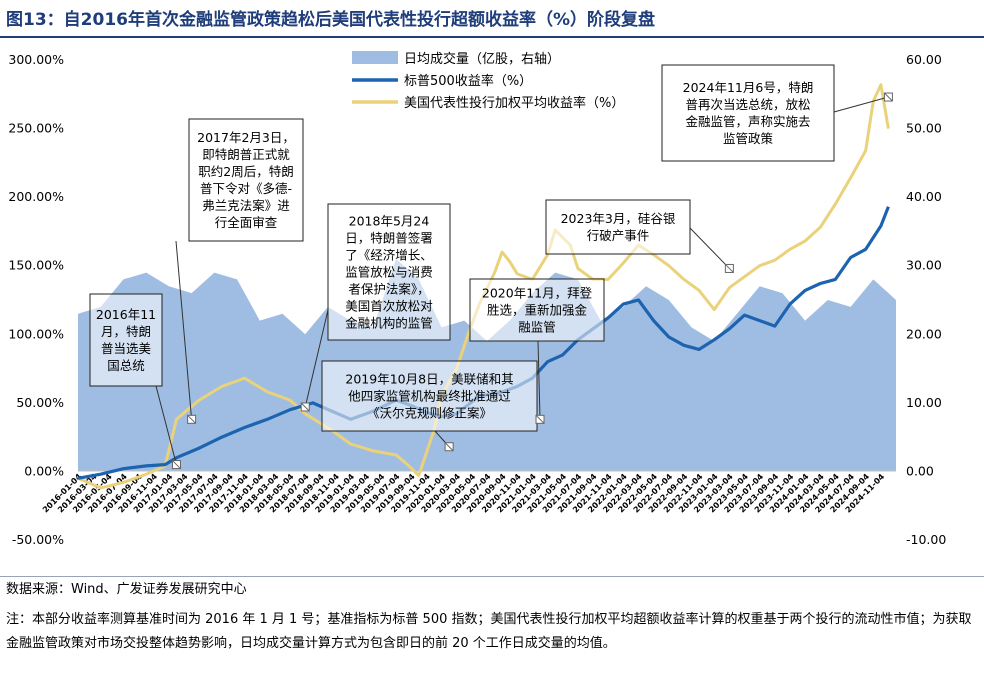  Describe the element at coordinates (429, 379) in the screenshot. I see `annotation-text: 2019年10月8日，美联储和其` at that location.